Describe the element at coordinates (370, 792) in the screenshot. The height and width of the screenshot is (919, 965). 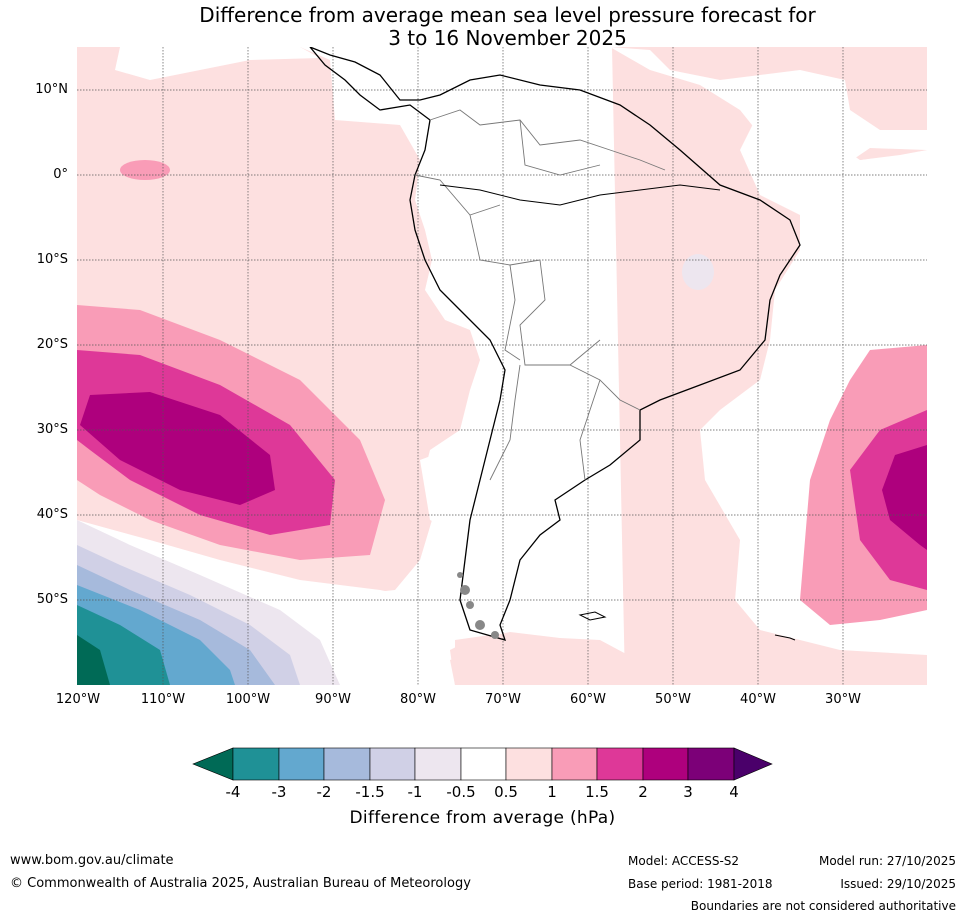
I see `colorbar-tick-label: -1.5` at that location.